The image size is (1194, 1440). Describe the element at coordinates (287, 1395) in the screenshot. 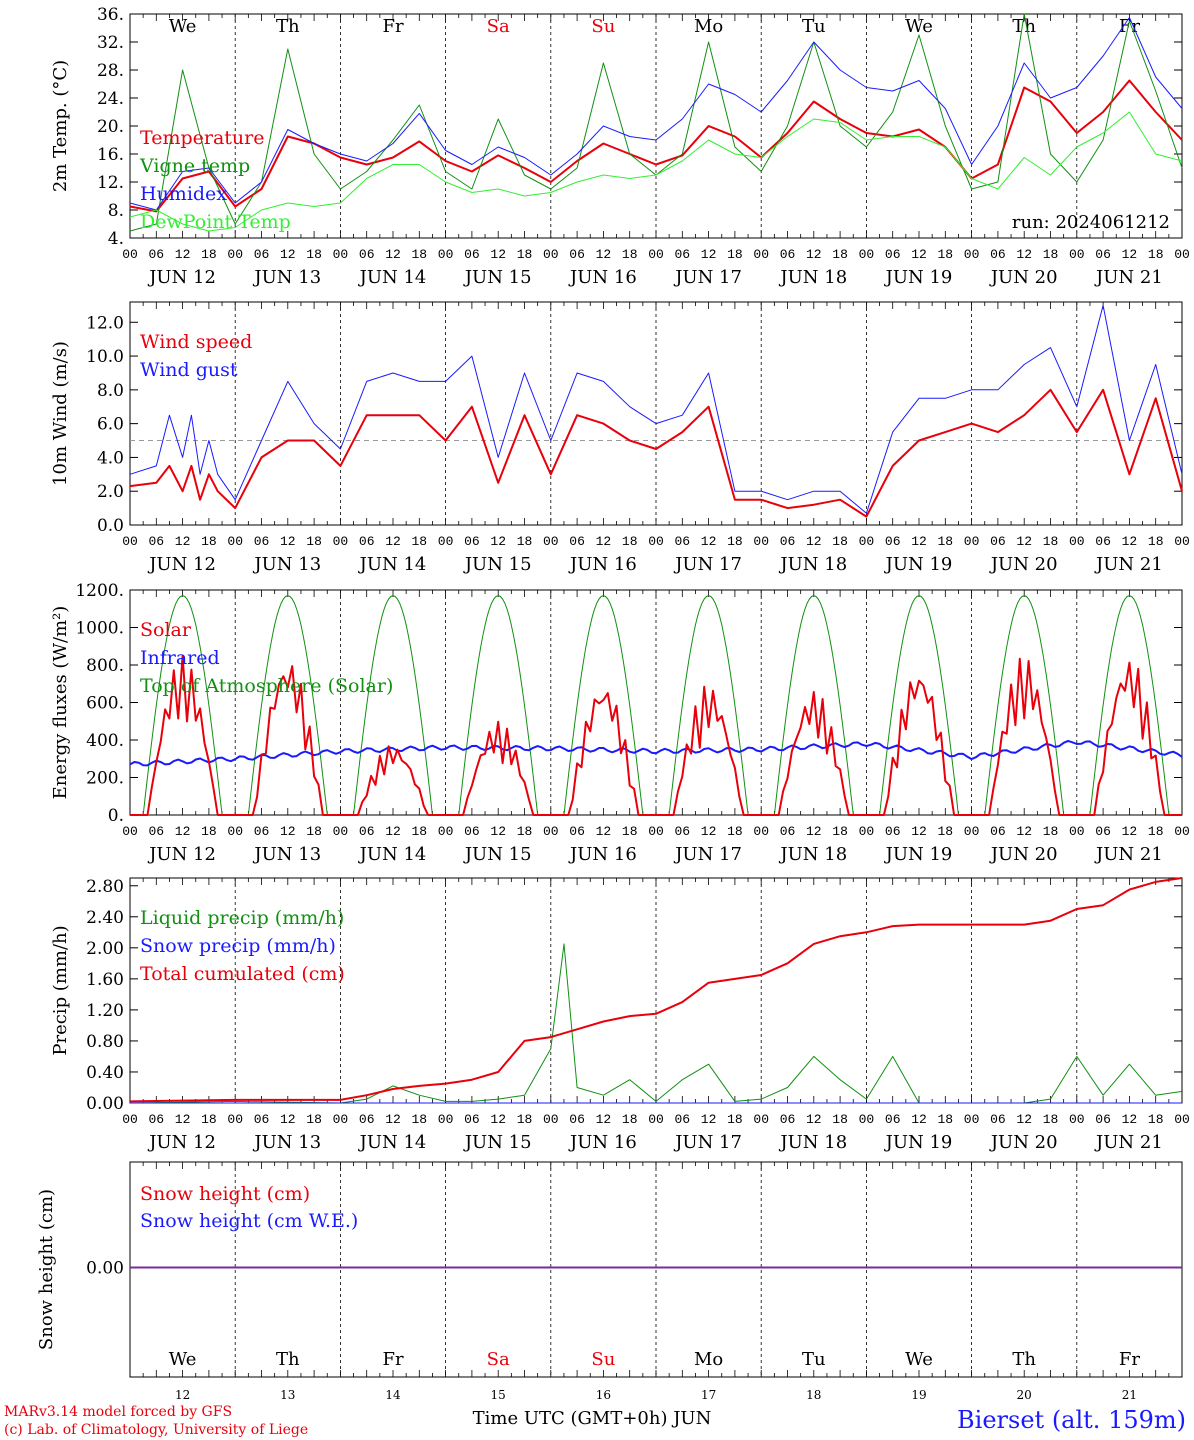

I see `day-number: 13` at that location.